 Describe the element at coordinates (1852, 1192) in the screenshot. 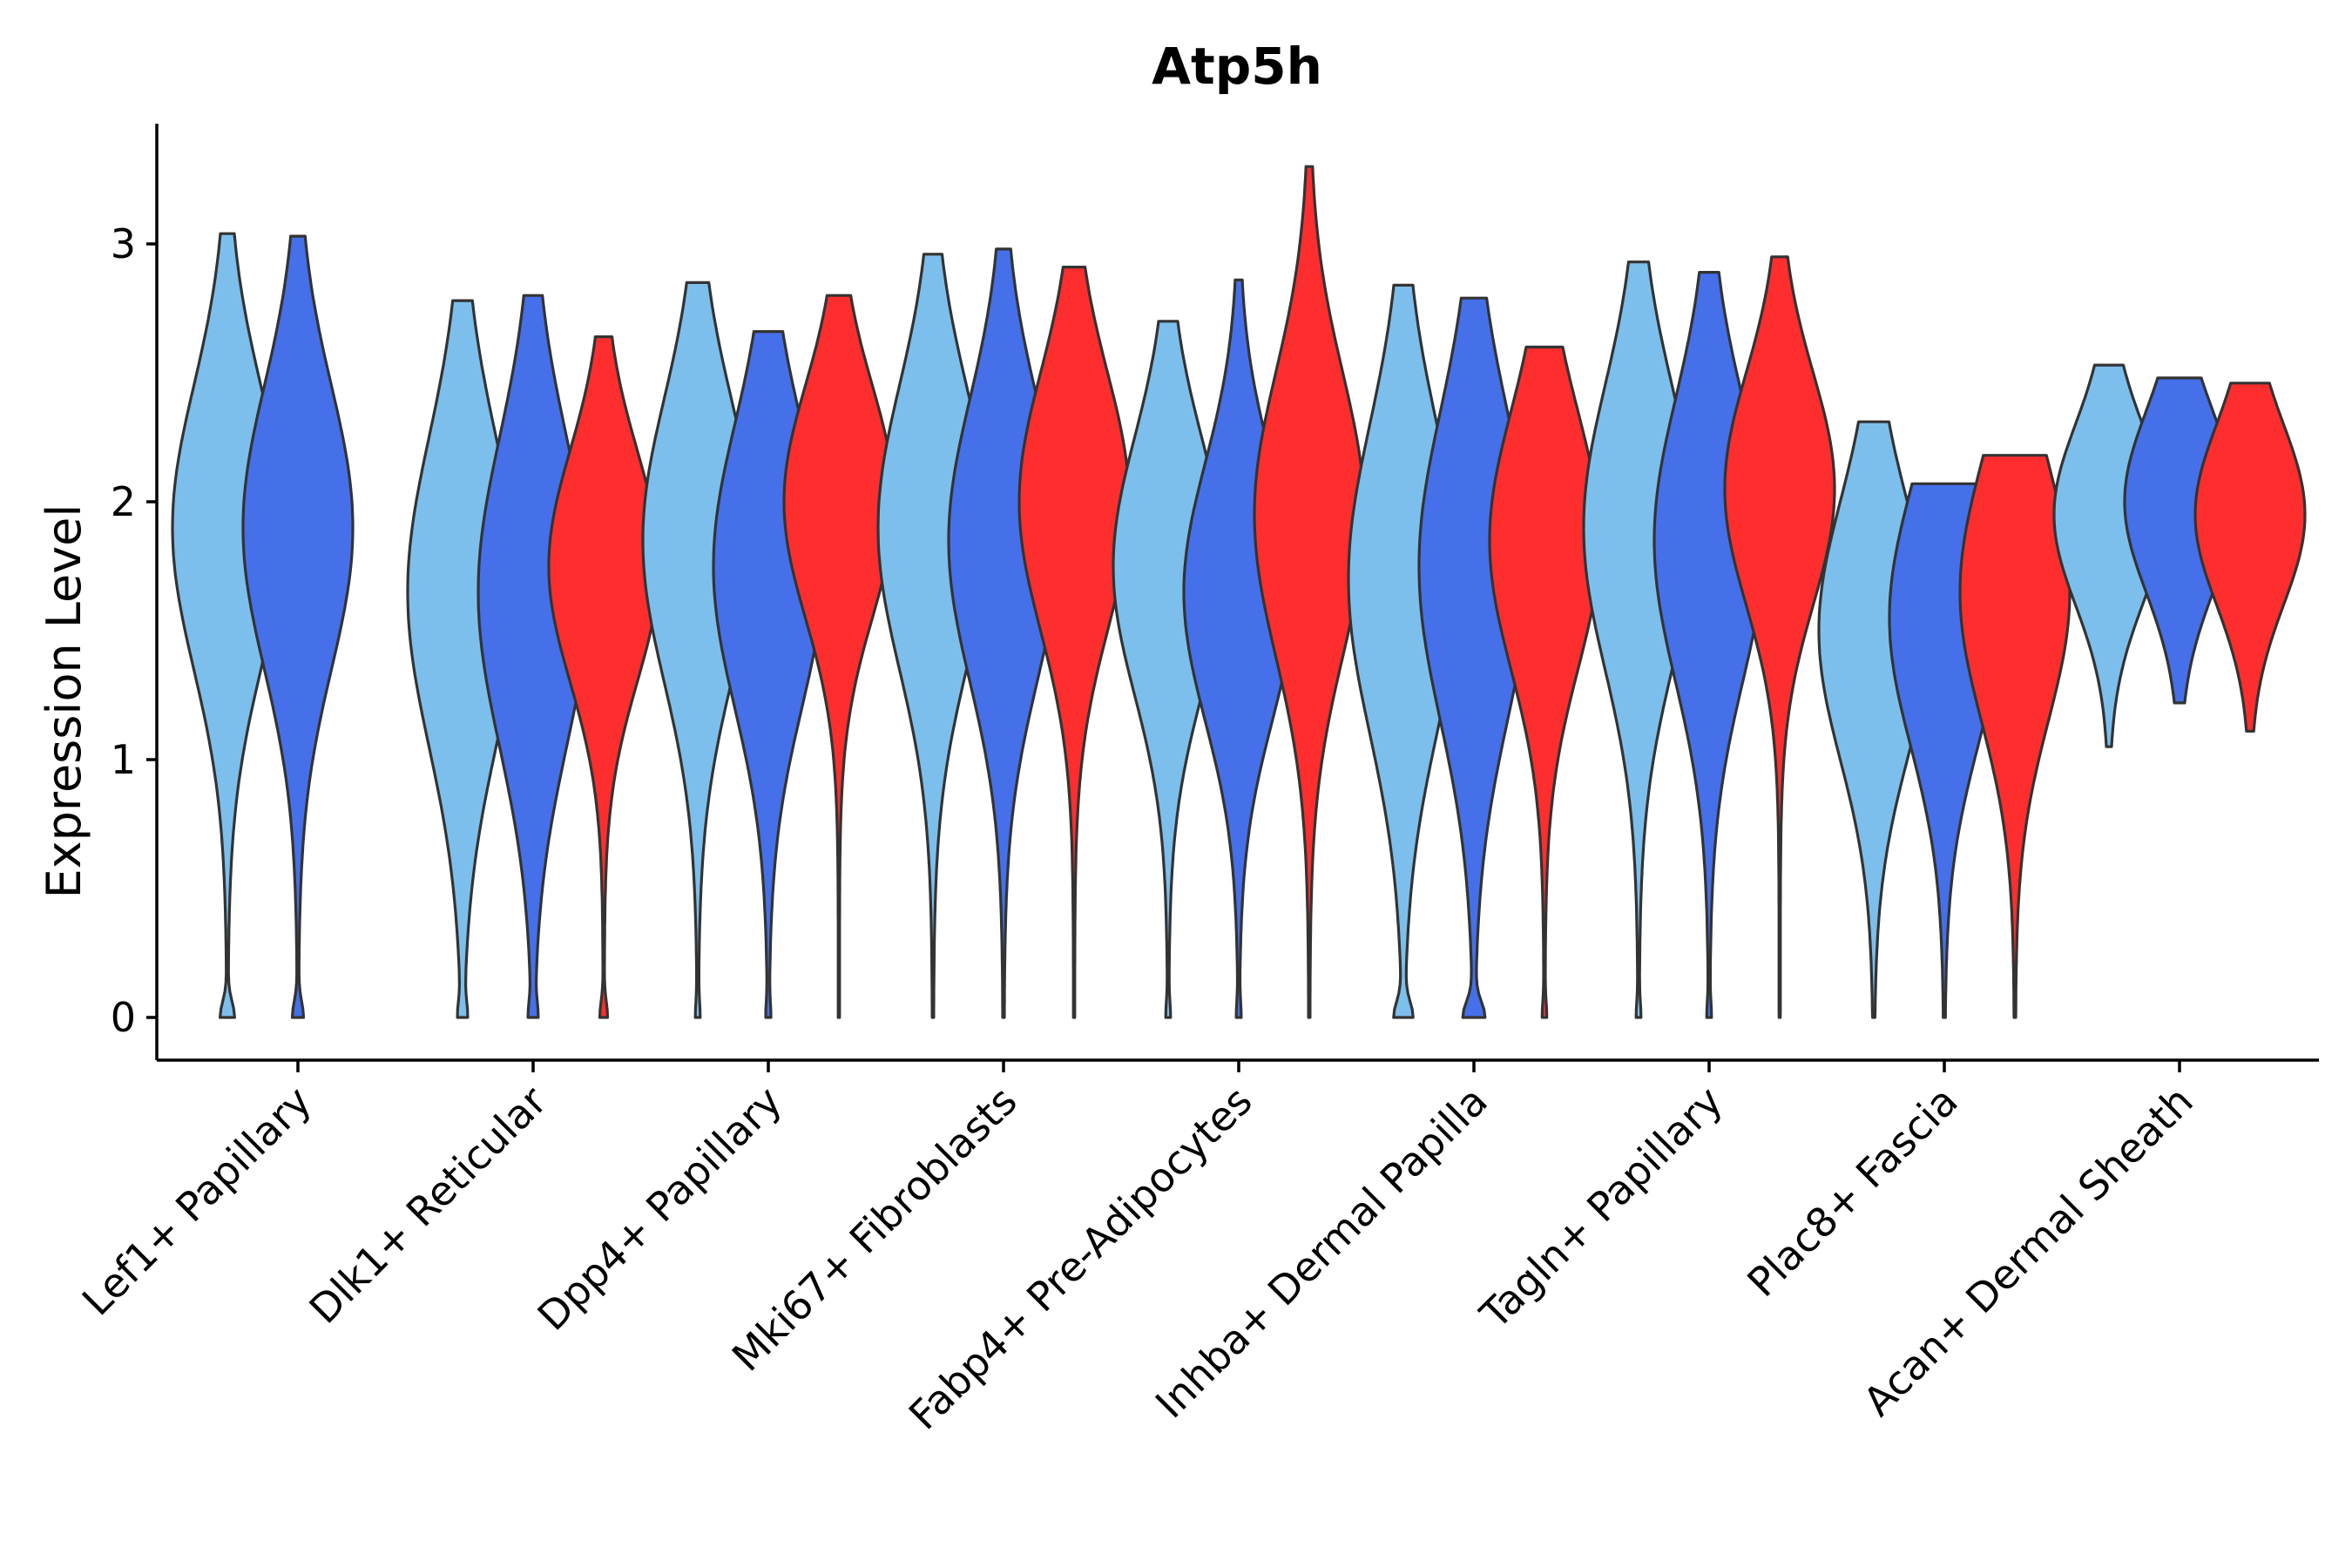

I see `x-tick-label: Plac8+ Fascia` at that location.